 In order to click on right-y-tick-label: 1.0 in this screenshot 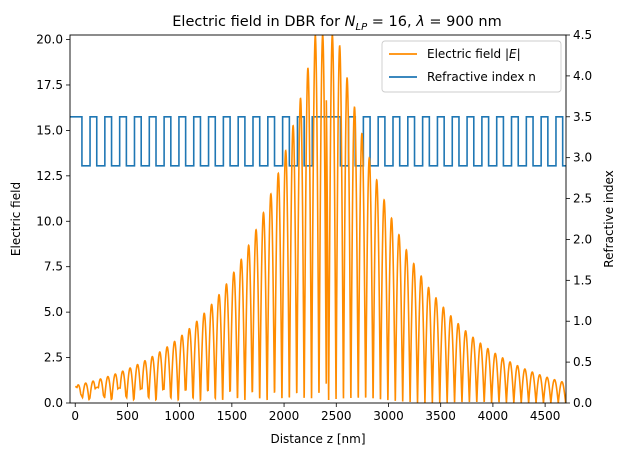, I will do `click(582, 321)`.